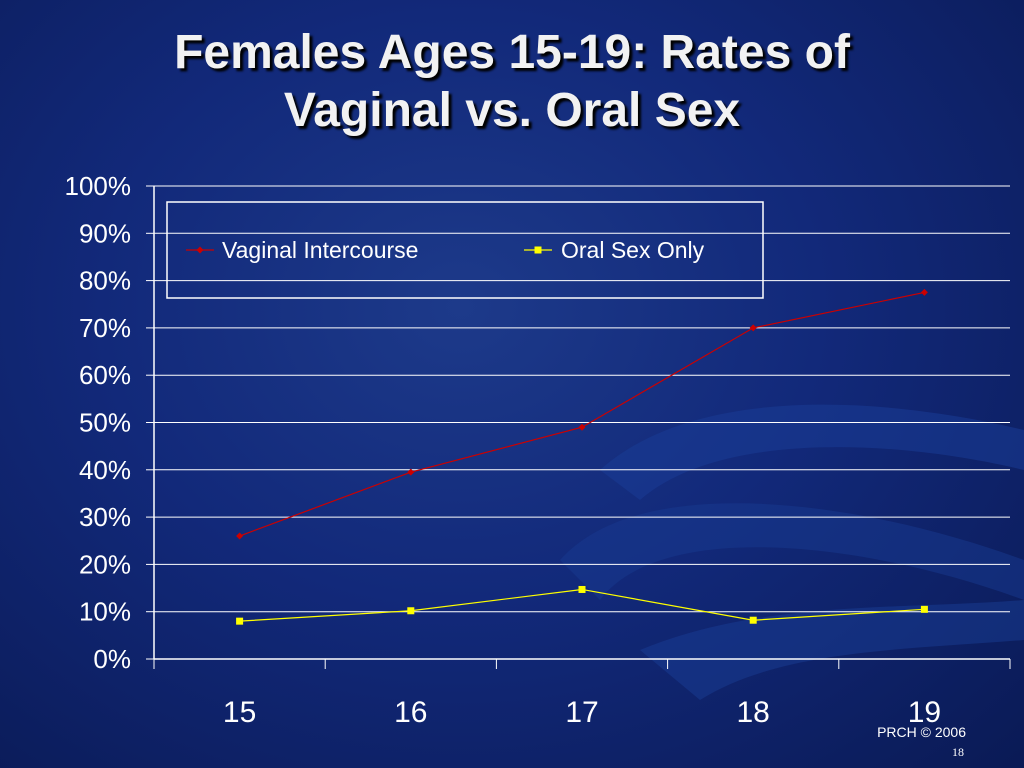 This screenshot has width=1024, height=768. I want to click on y-tick-labels: 0% 10% 20% 30% 40% 50% 60% 70% 80% 90% 100%, so click(98, 422).